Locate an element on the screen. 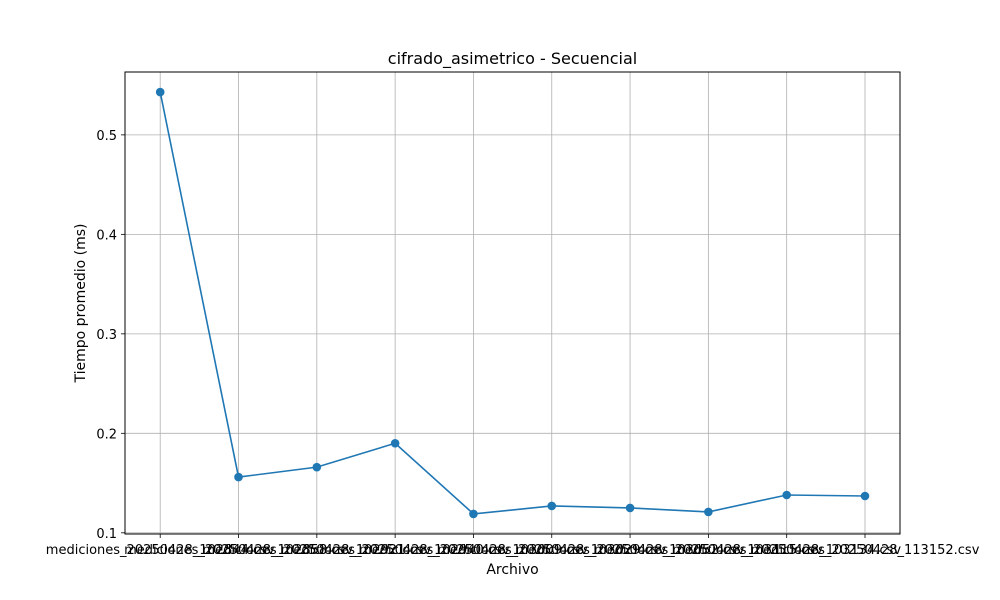 This screenshot has width=1000, height=600. x-tick-label: mediciones_20250428_103052.csv is located at coordinates (630, 550).